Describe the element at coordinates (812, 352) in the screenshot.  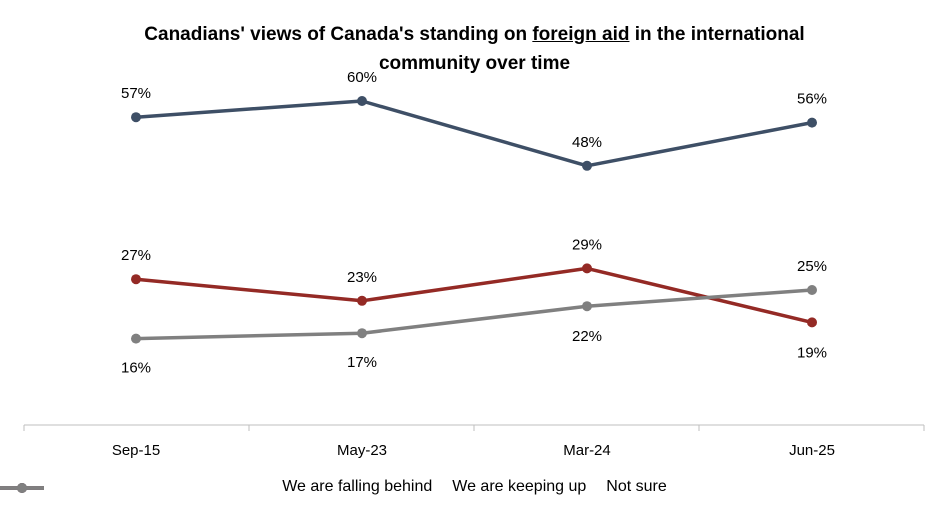
I see `data-label-falling-behind-3: 19%` at that location.